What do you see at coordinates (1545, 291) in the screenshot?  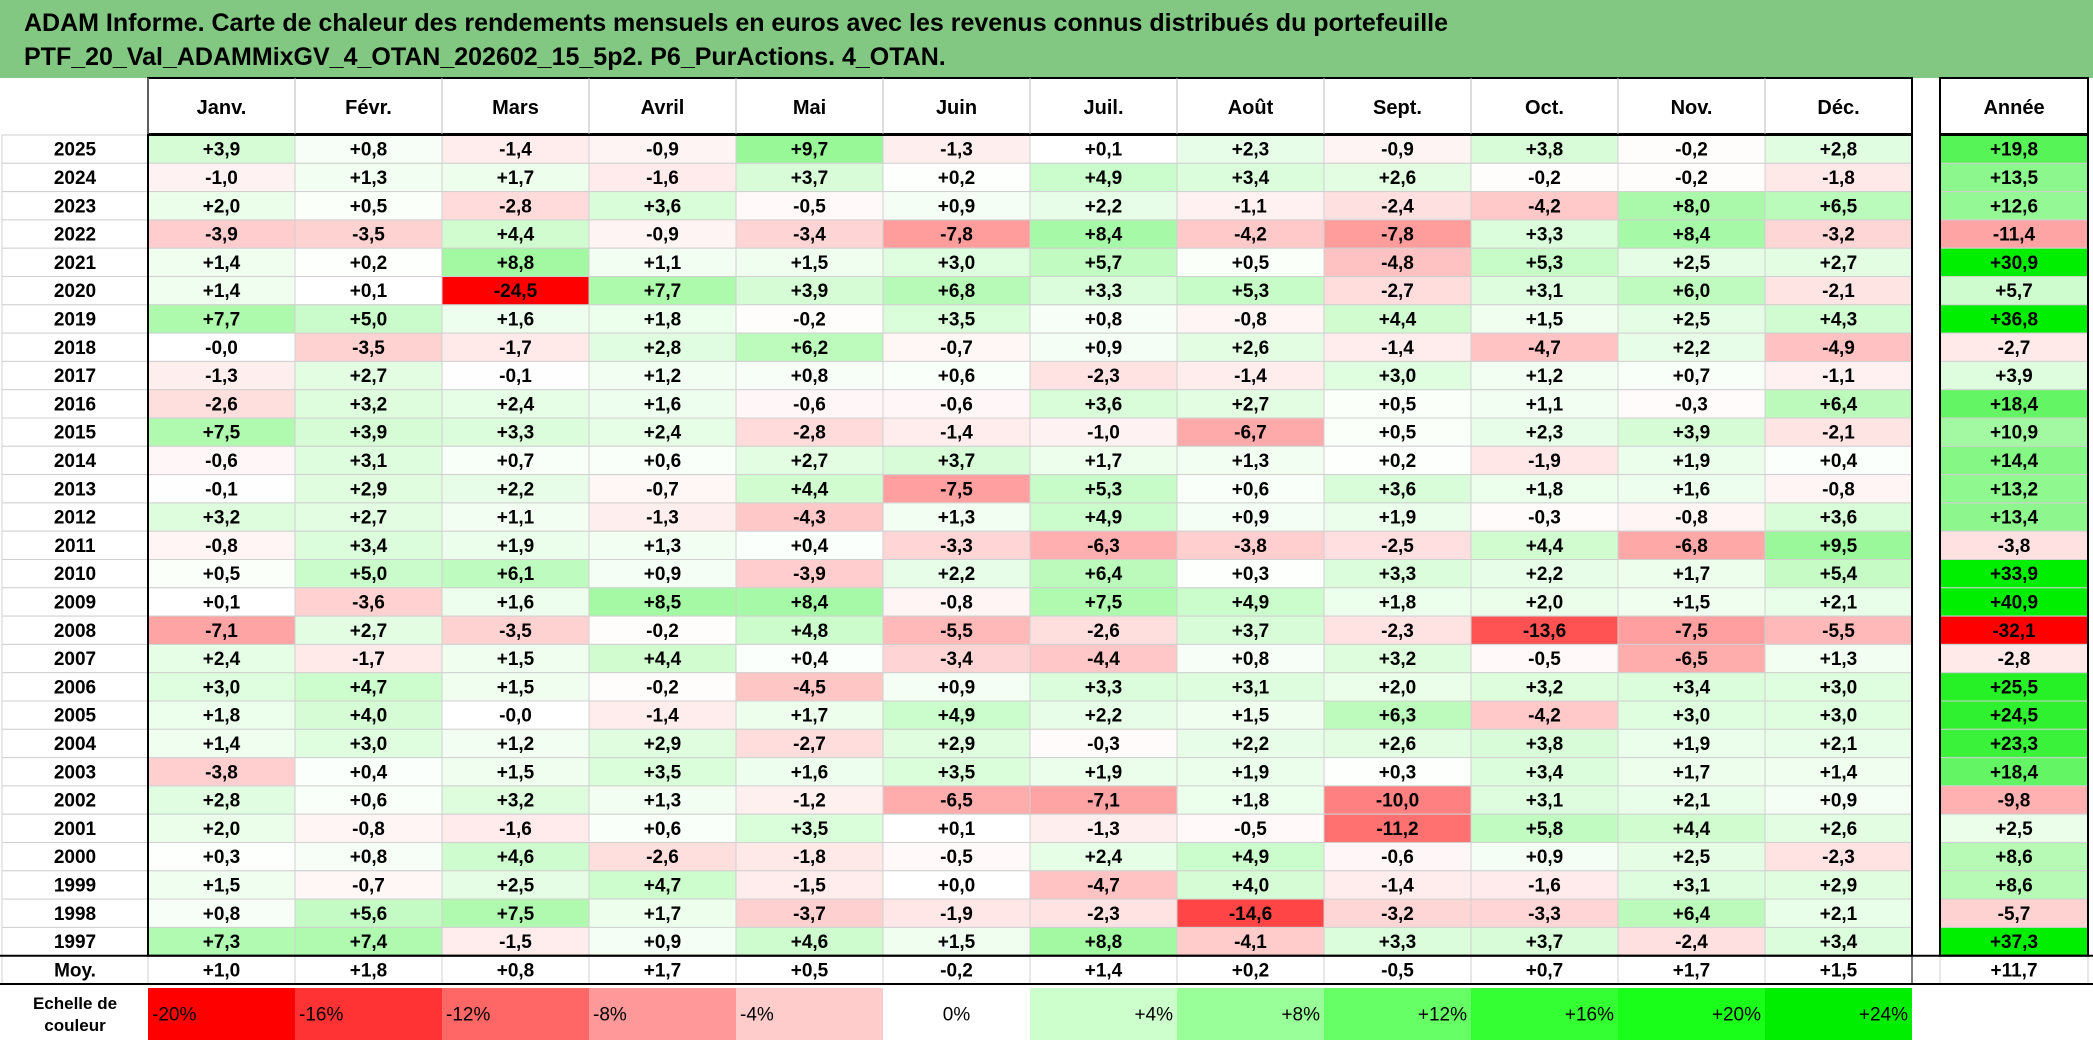 I see `heatmap-cell-label: +3,1` at bounding box center [1545, 291].